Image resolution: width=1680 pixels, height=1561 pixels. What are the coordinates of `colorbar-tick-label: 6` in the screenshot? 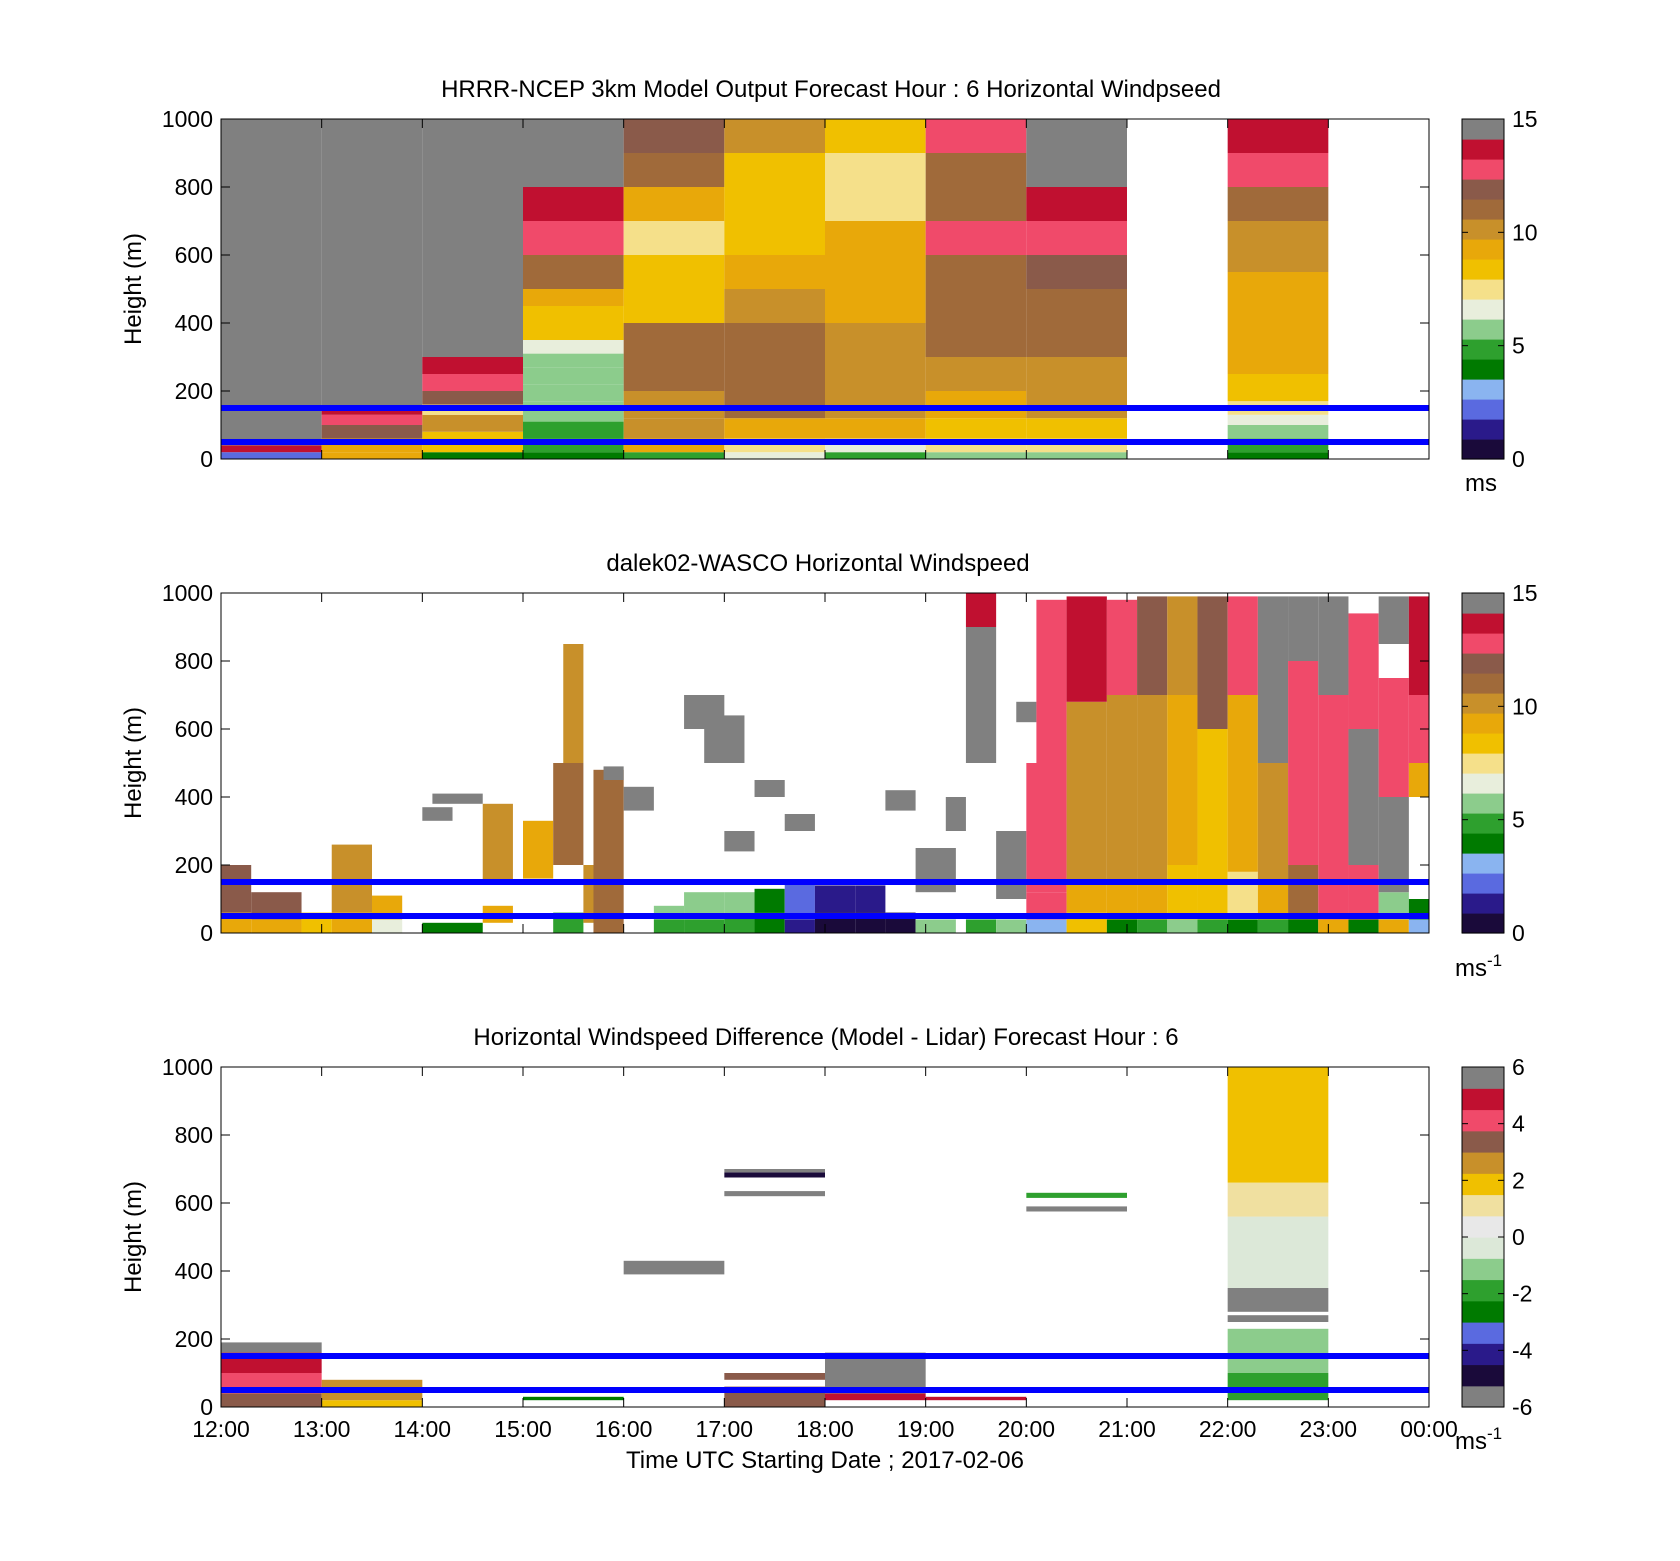 It's located at (1518, 1067).